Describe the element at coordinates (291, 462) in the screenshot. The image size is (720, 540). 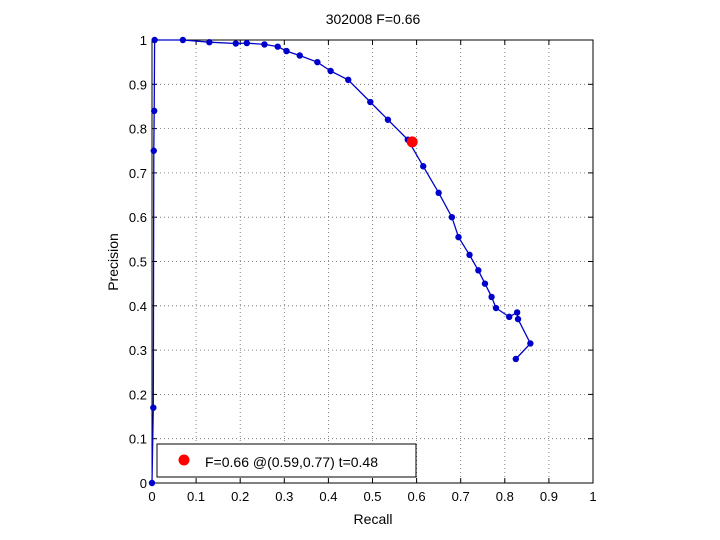
I see `legend-label: F=0.66 @(0.59,0.77) t=0.48` at that location.